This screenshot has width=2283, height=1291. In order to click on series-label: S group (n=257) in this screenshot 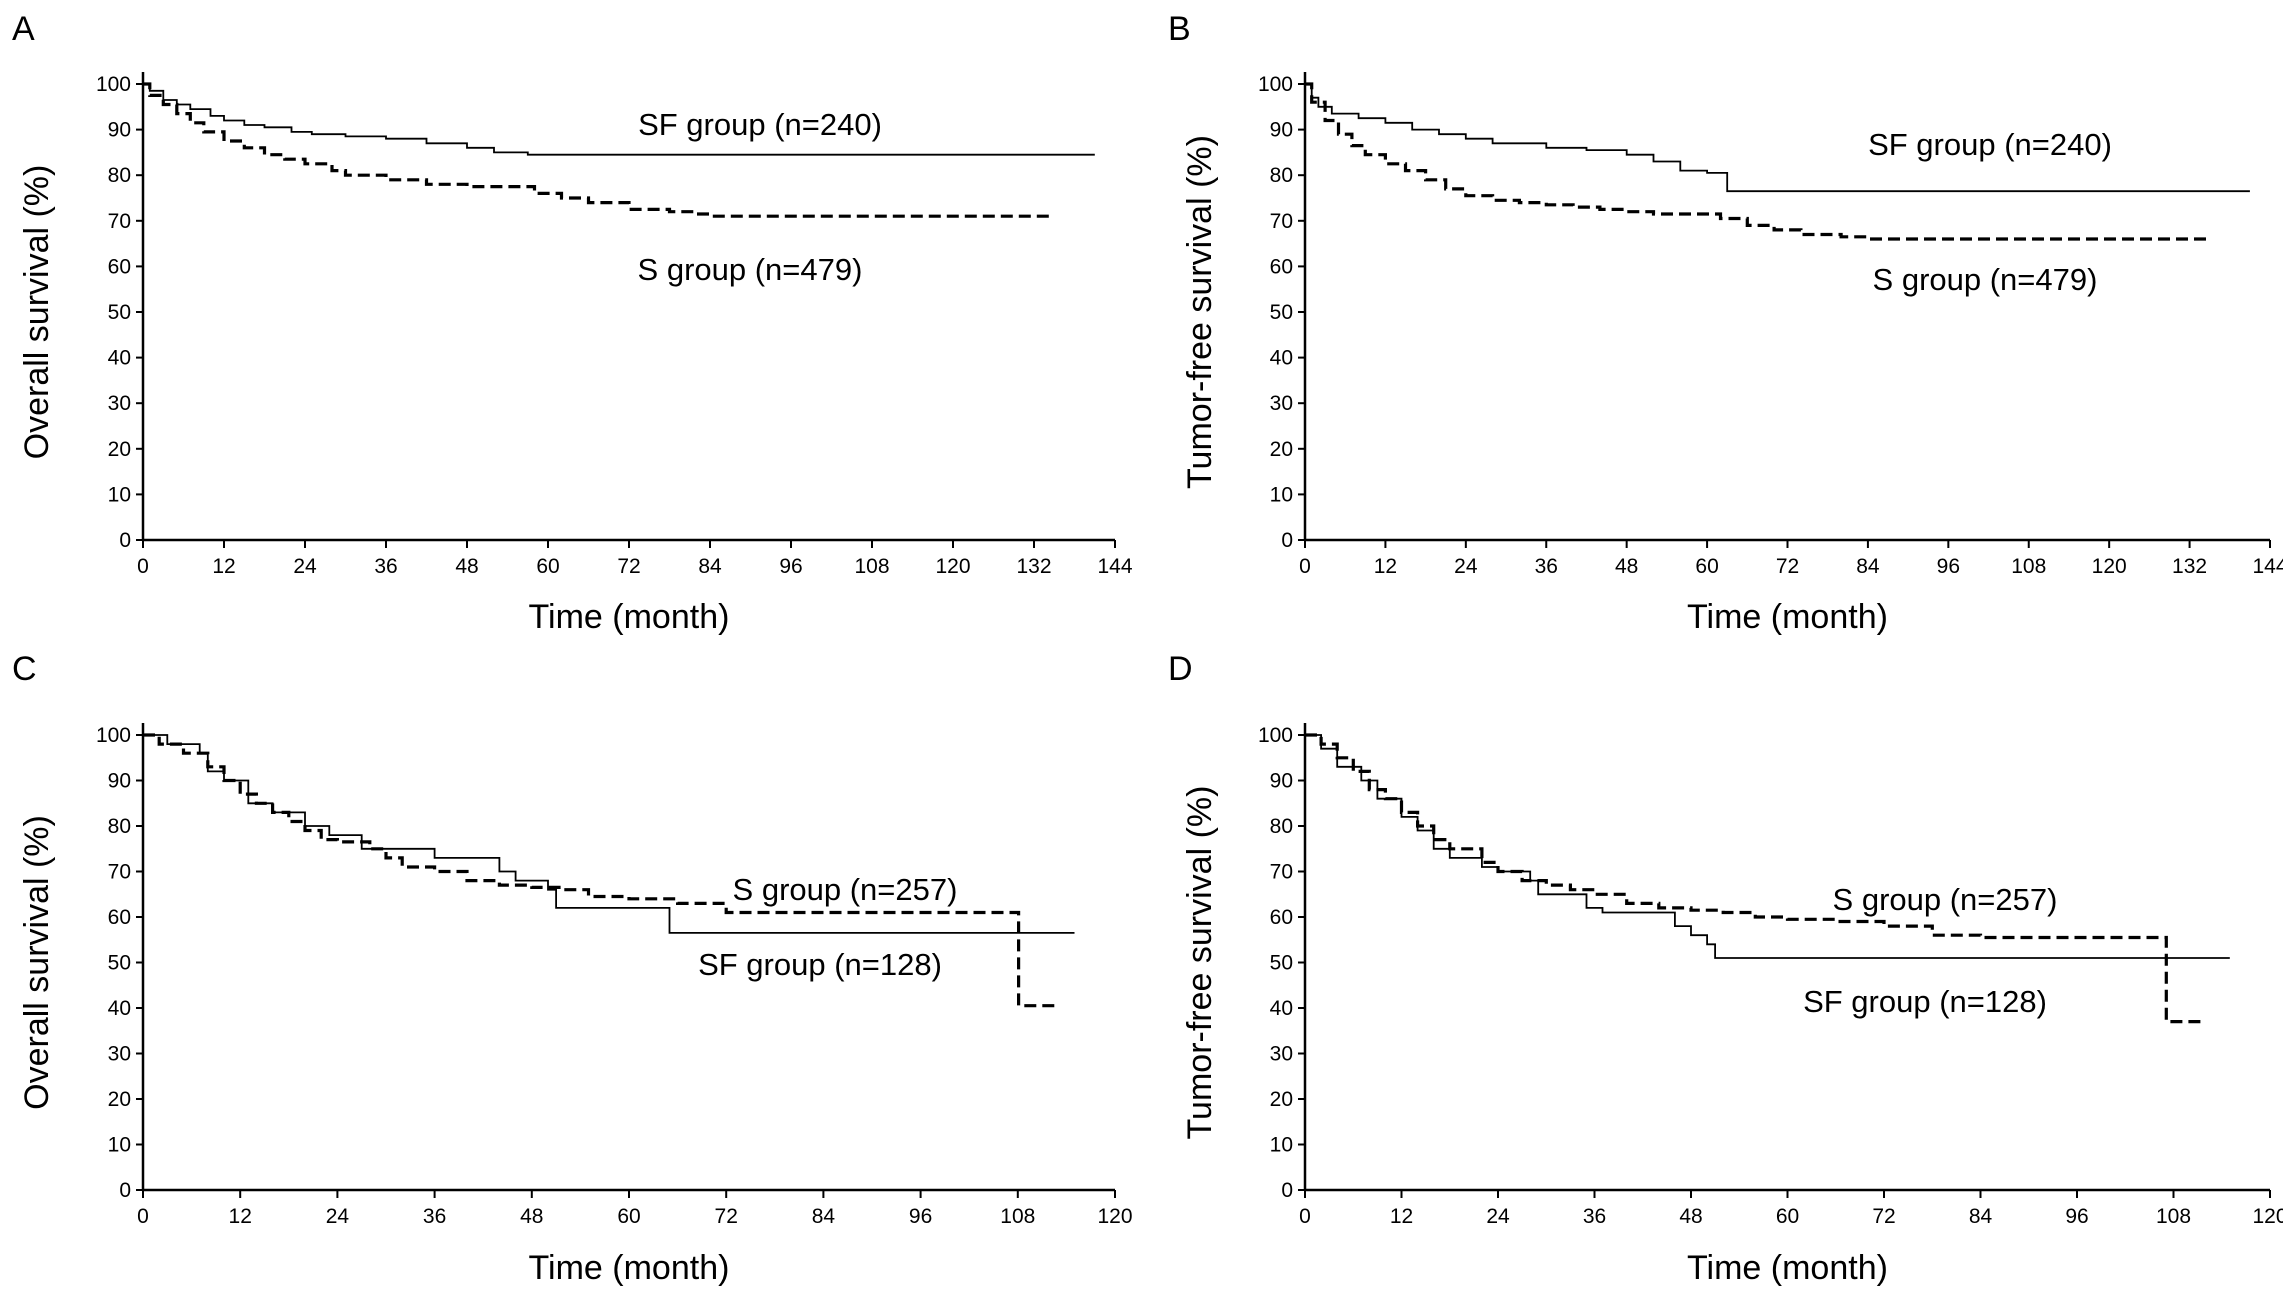, I will do `click(1945, 899)`.